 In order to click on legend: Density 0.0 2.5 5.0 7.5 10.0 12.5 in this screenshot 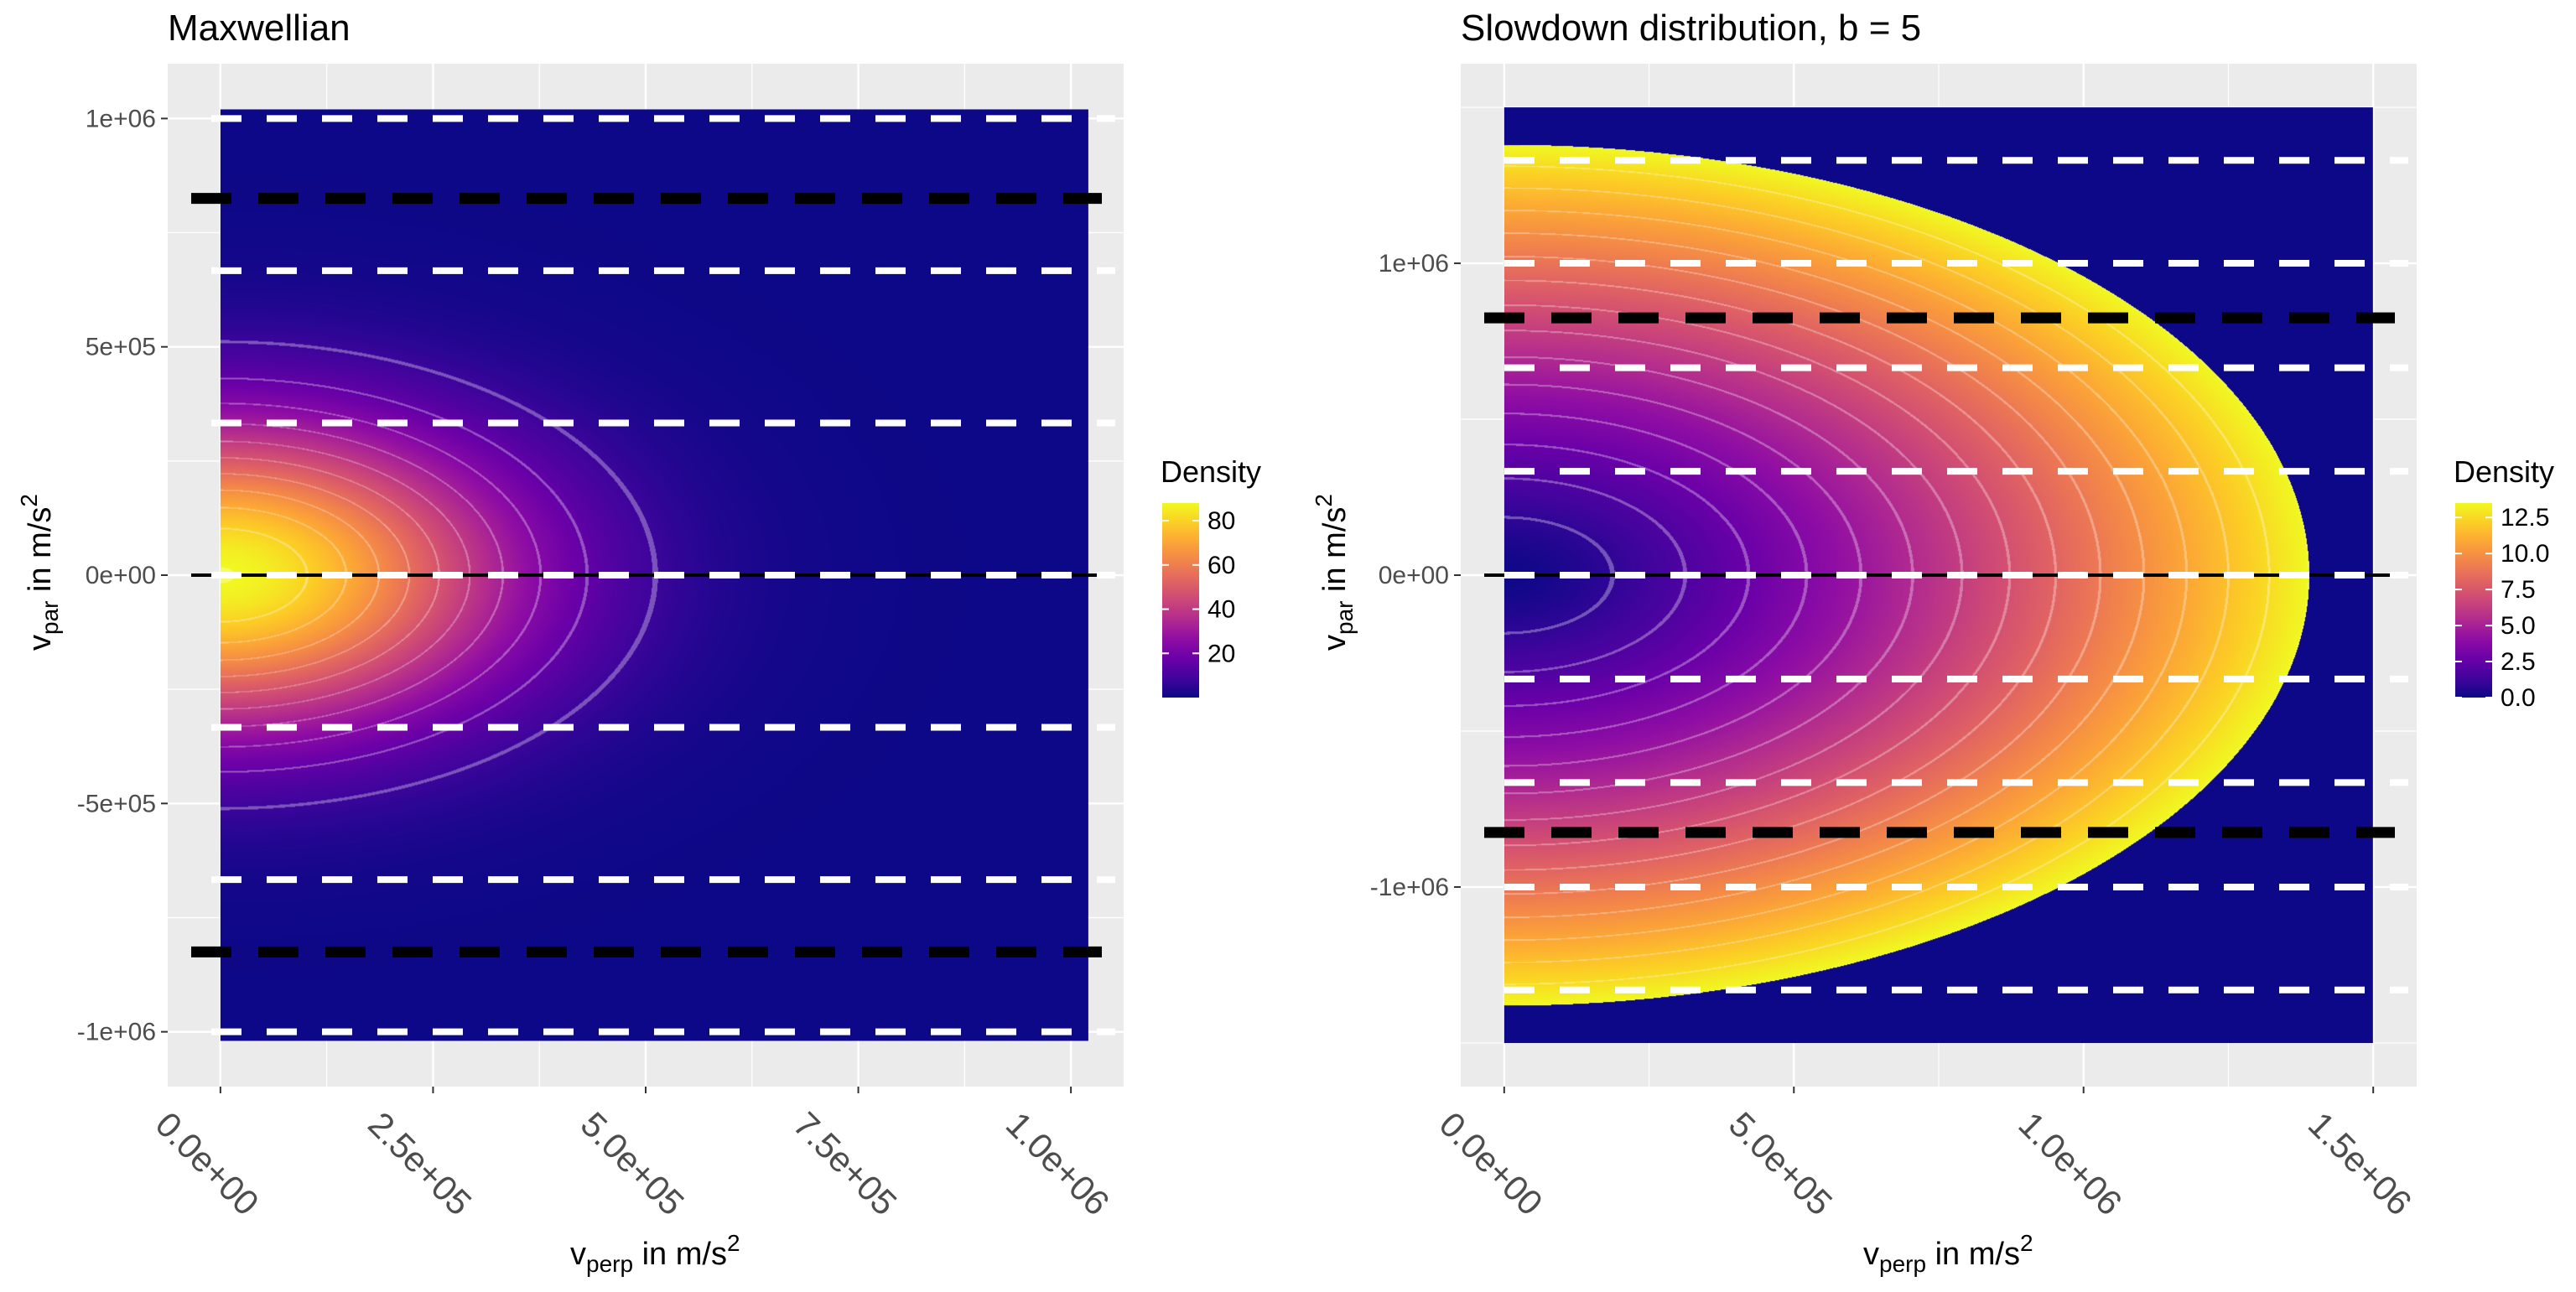, I will do `click(2504, 583)`.